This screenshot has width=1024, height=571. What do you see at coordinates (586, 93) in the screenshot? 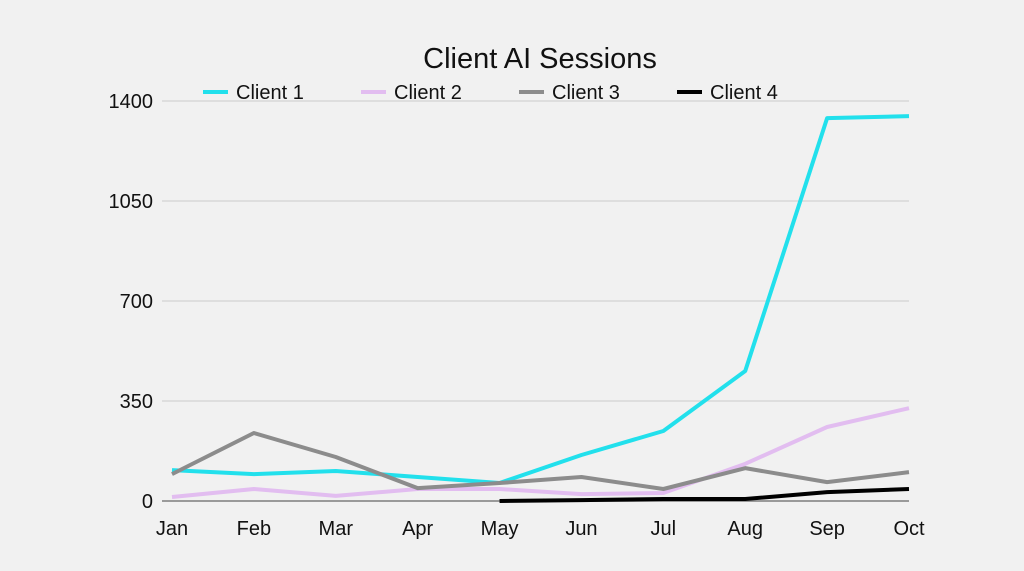
I see `legend-label: Client 3` at bounding box center [586, 93].